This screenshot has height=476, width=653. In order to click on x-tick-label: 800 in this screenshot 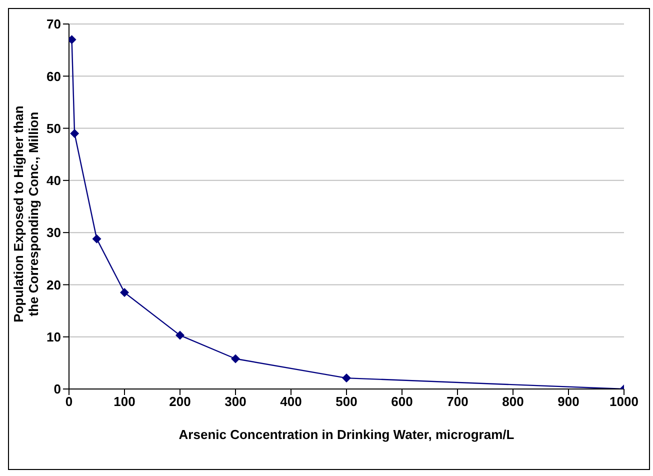, I will do `click(513, 402)`.